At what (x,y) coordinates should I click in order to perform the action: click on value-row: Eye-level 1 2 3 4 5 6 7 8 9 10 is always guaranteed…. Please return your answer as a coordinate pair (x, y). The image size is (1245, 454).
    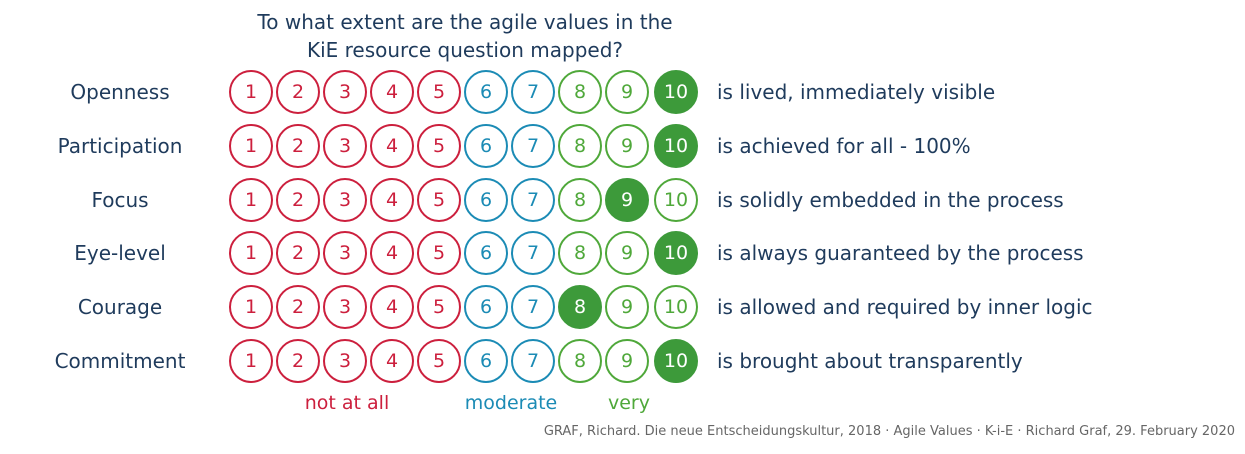
    Looking at the image, I should click on (622, 253).